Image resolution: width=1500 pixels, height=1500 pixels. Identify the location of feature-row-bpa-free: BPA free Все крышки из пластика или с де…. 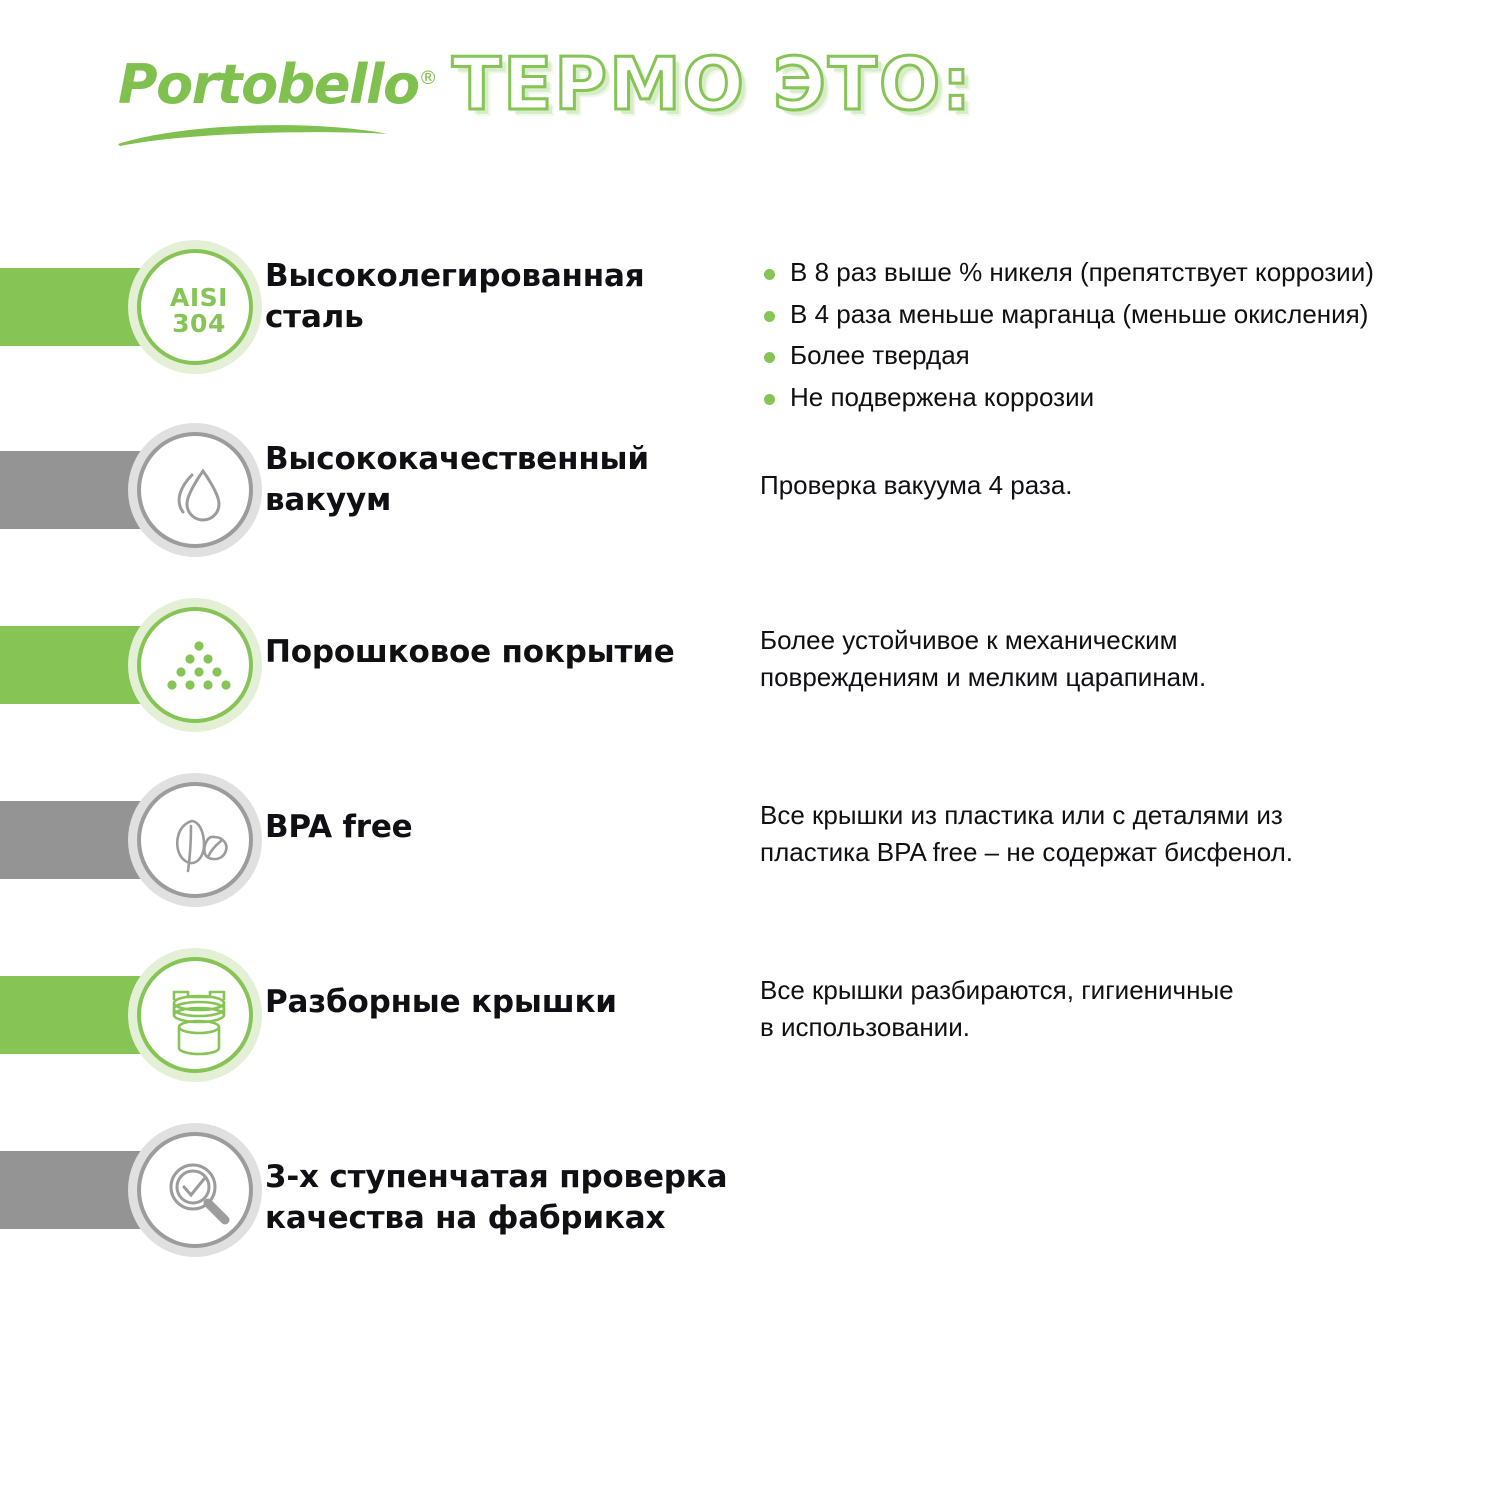
(750, 840).